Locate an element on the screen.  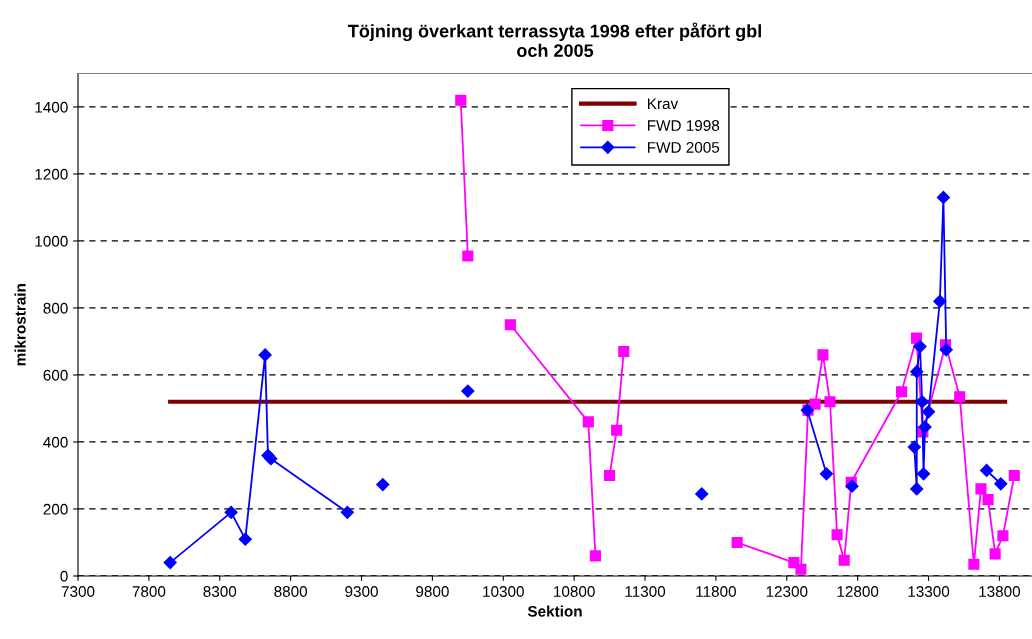
x-tick-label: 9800 is located at coordinates (432, 591).